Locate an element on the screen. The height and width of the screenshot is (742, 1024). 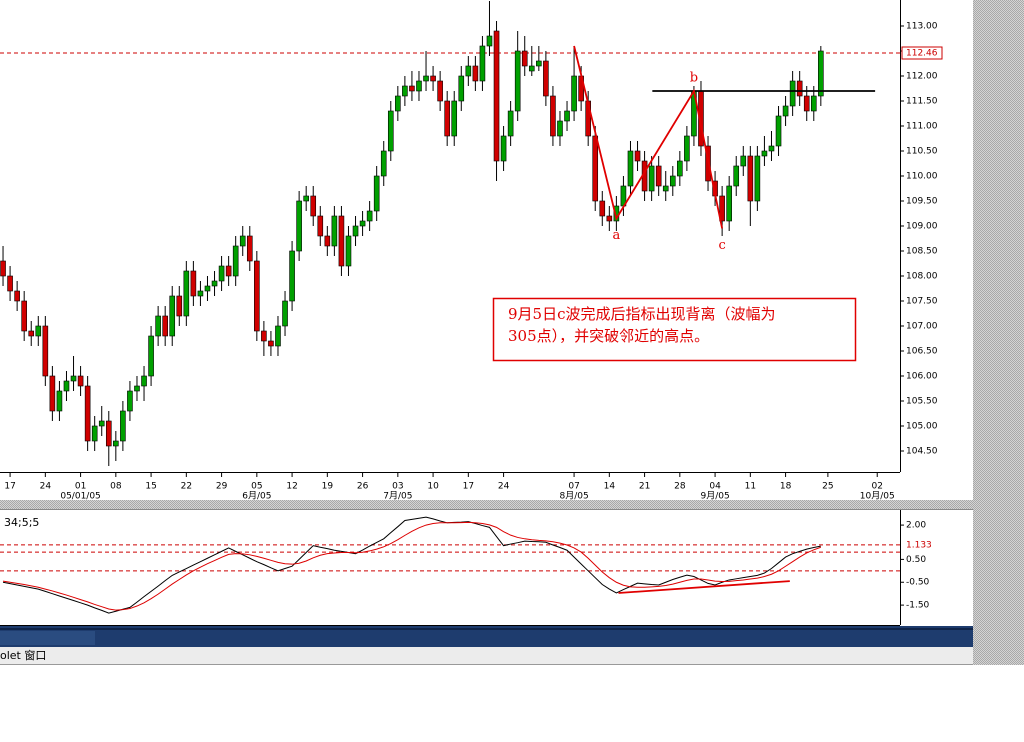
price-level-label: 112.46 is located at coordinates (922, 54).